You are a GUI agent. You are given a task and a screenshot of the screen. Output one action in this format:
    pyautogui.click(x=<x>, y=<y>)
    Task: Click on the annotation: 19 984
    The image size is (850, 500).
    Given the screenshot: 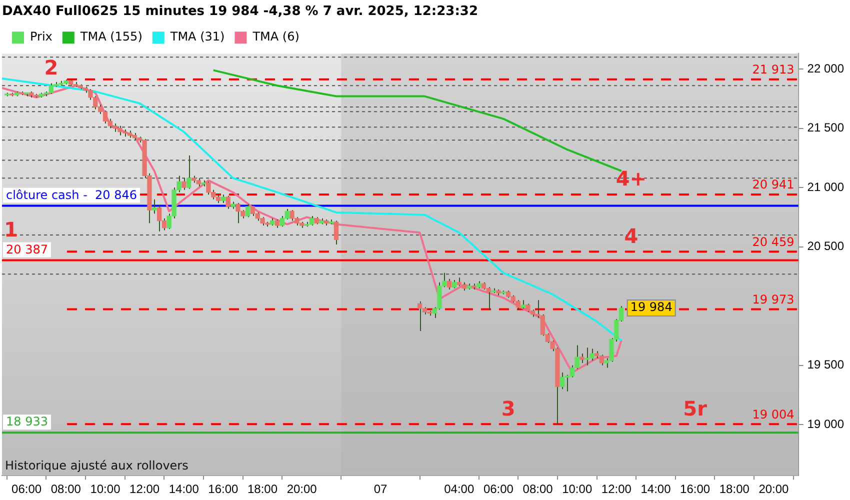 What is the action you would take?
    pyautogui.click(x=651, y=307)
    